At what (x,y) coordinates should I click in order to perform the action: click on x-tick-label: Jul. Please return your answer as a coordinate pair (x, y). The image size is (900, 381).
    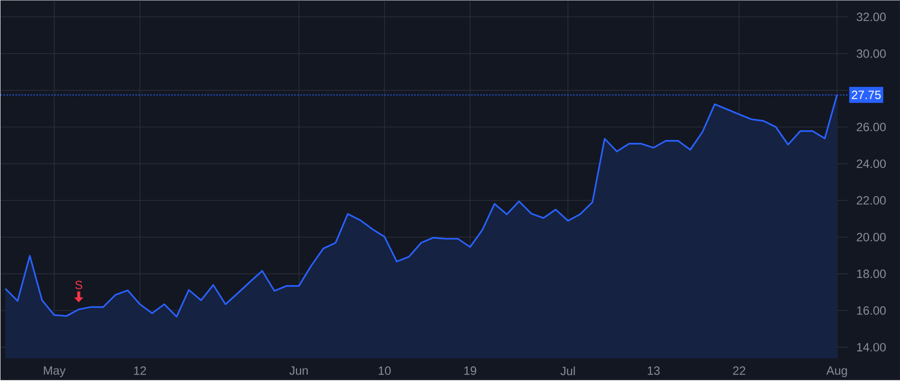
    Looking at the image, I should click on (567, 371).